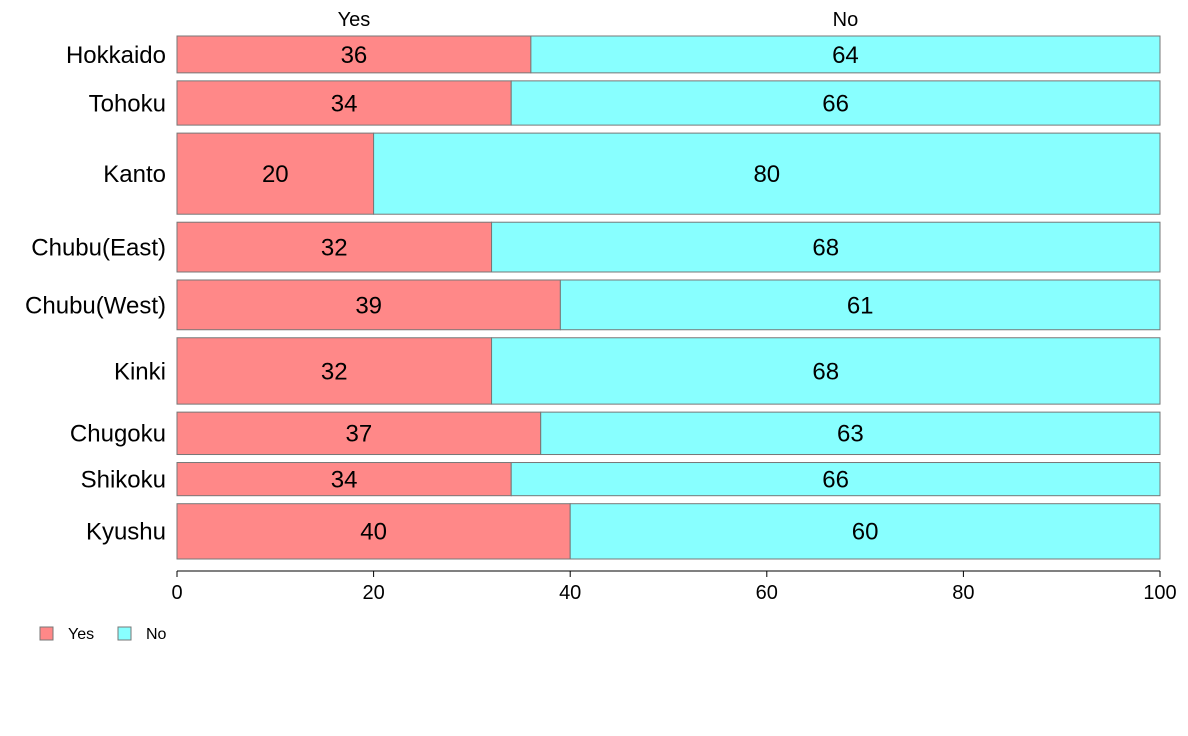  What do you see at coordinates (140, 371) in the screenshot?
I see `category-label: Kinki` at bounding box center [140, 371].